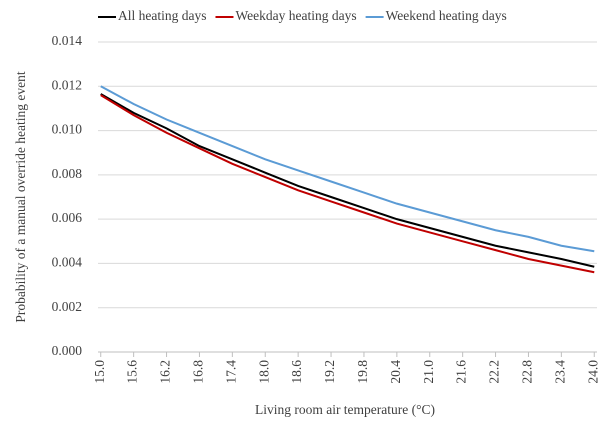 Image resolution: width=610 pixels, height=426 pixels. Describe the element at coordinates (345, 409) in the screenshot. I see `x-axis-title: Living room air temperature (°C)` at that location.